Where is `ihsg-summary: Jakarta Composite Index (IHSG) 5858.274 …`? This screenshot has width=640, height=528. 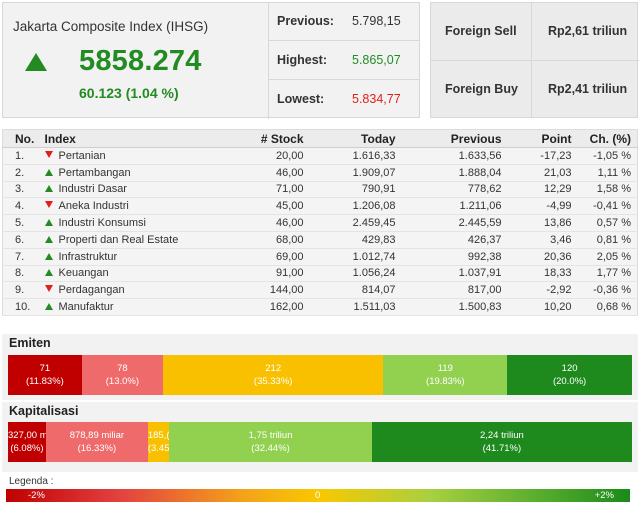 ihsg-summary: Jakarta Composite Index (IHSG) 5858.274 … is located at coordinates (125, 61).